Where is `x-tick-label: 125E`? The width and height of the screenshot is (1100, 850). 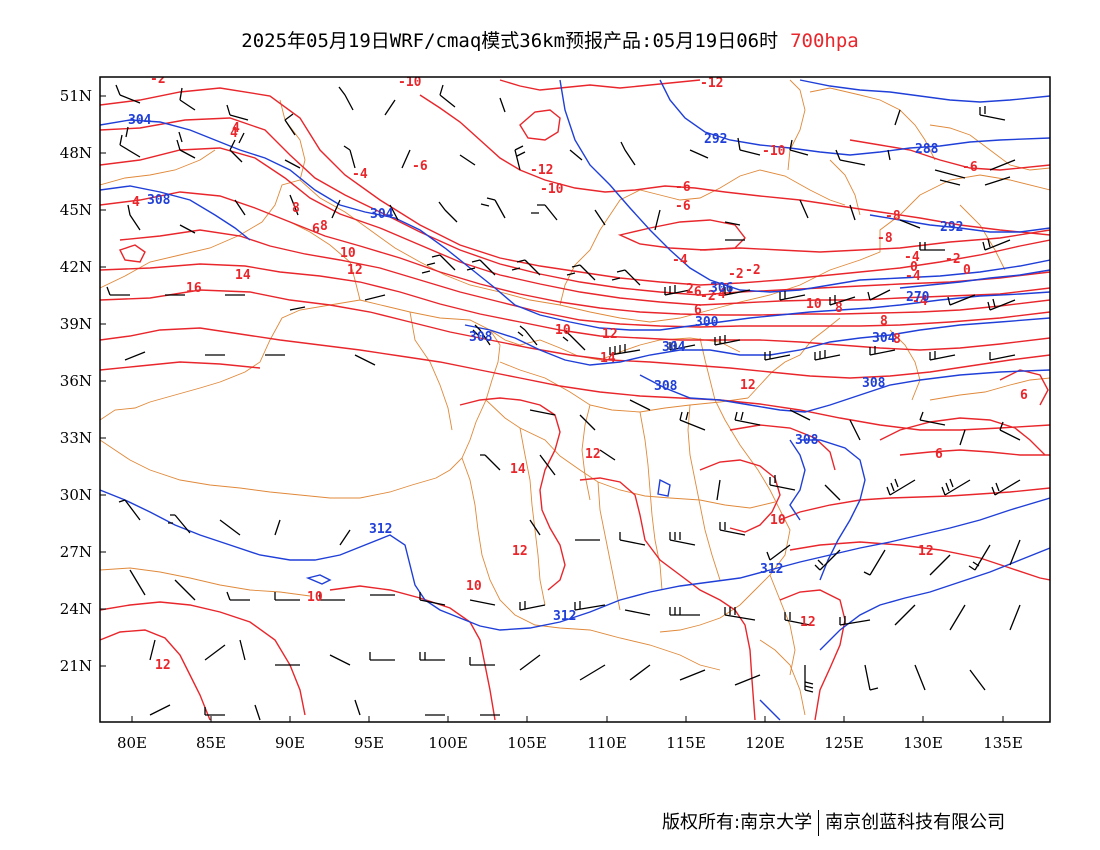 x-tick-label: 125E is located at coordinates (844, 743).